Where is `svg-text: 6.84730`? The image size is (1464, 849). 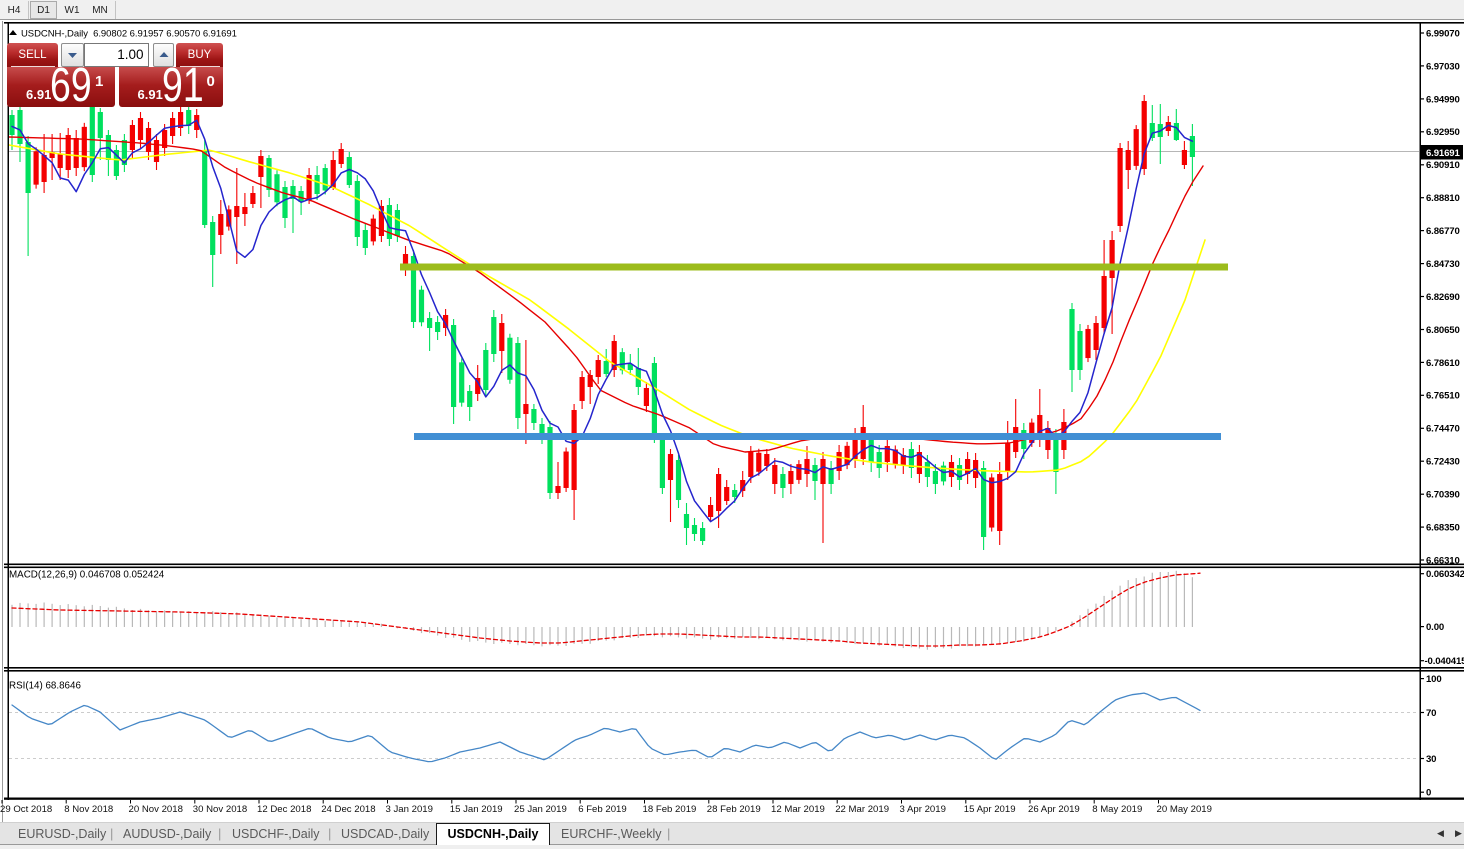 svg-text: 6.84730 is located at coordinates (1443, 264).